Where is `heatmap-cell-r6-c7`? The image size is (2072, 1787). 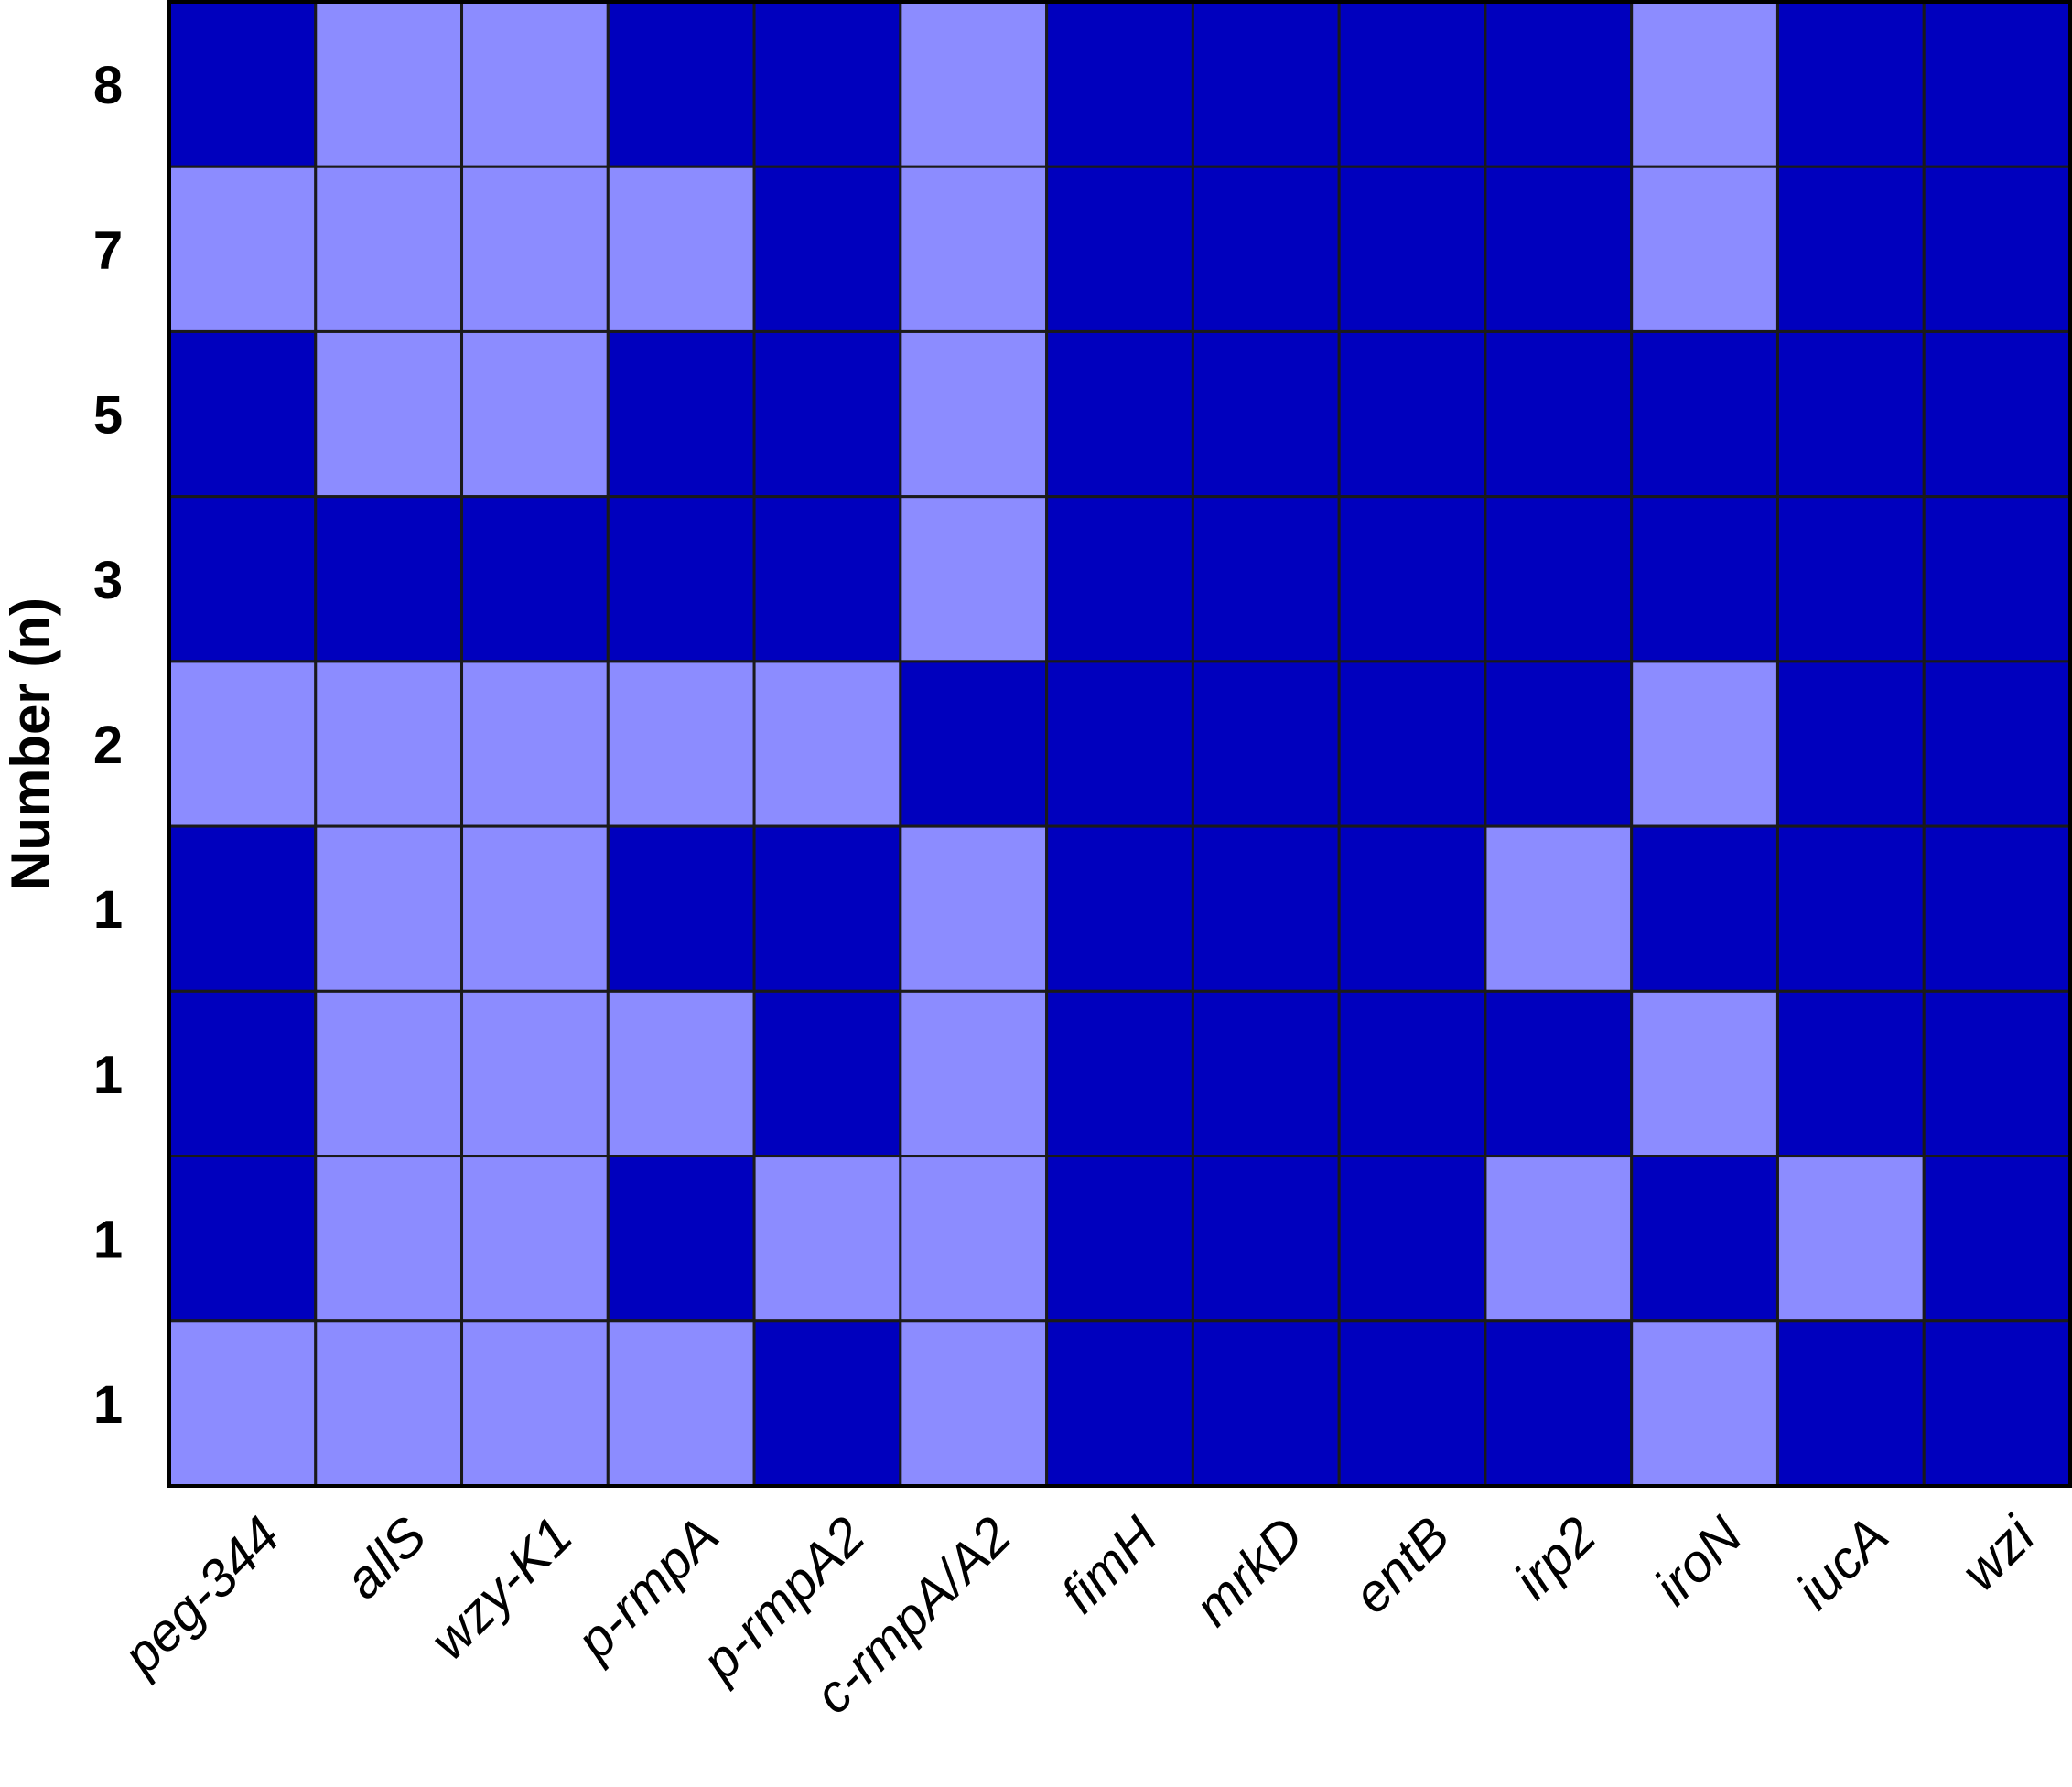
heatmap-cell-r6-c7 is located at coordinates (1266, 1073).